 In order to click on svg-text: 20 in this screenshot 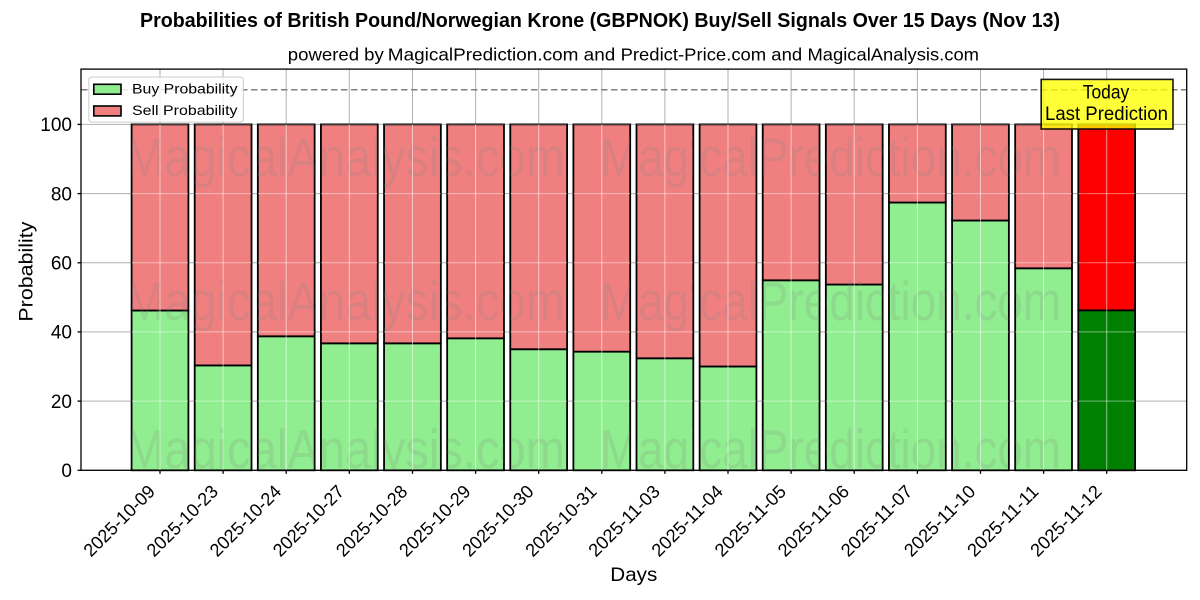, I will do `click(61, 402)`.